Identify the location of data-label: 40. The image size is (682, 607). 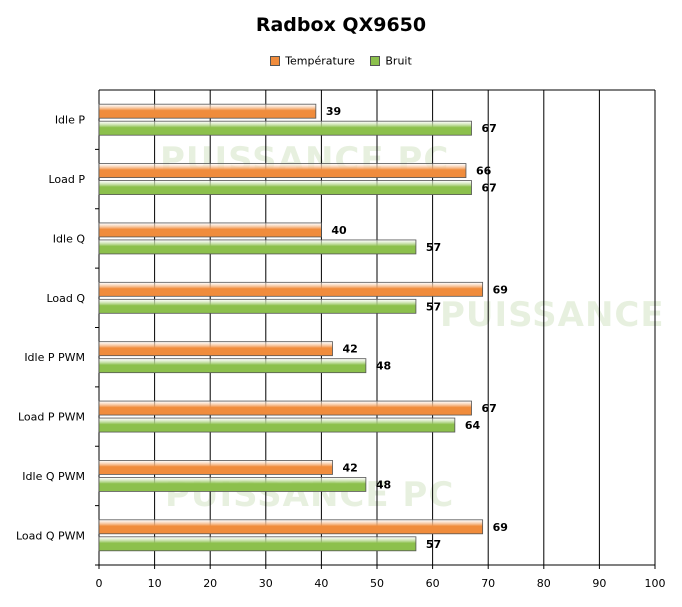
(339, 230).